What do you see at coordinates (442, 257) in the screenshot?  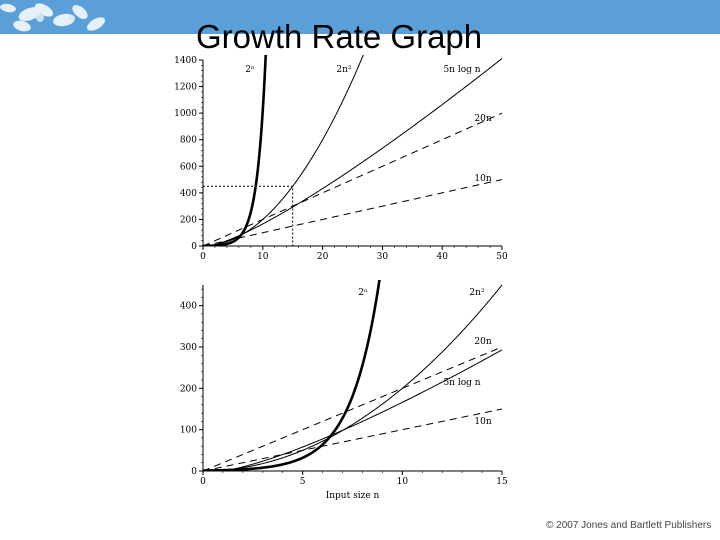 I see `x-tick-label: 40` at bounding box center [442, 257].